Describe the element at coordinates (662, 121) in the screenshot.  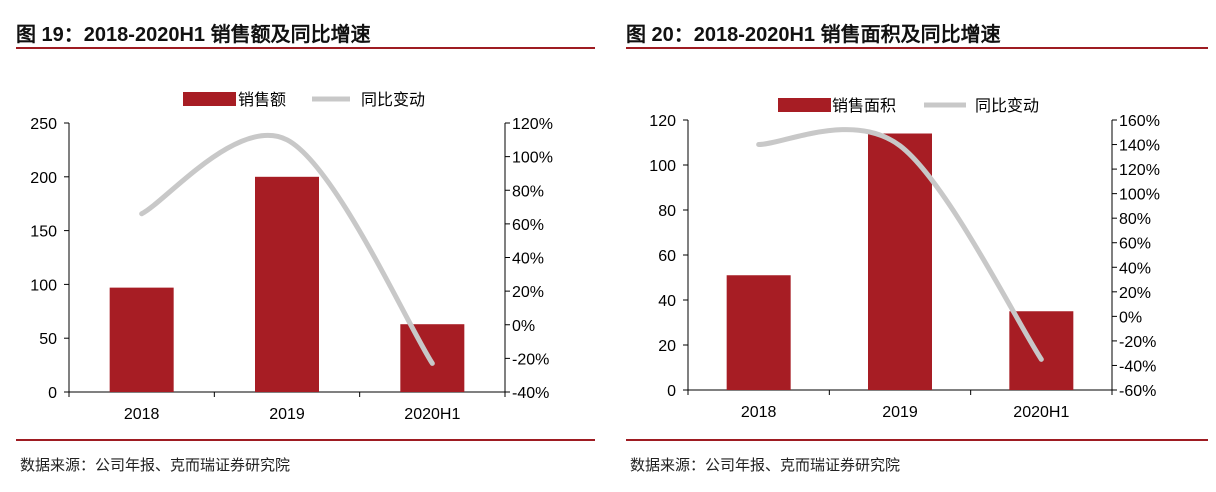
I see `y-tick-label: 120` at that location.